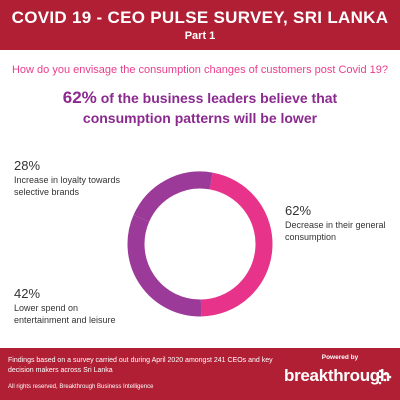 The height and width of the screenshot is (400, 400). I want to click on category-label-consumption: Decrease in their general consumption, so click(335, 231).